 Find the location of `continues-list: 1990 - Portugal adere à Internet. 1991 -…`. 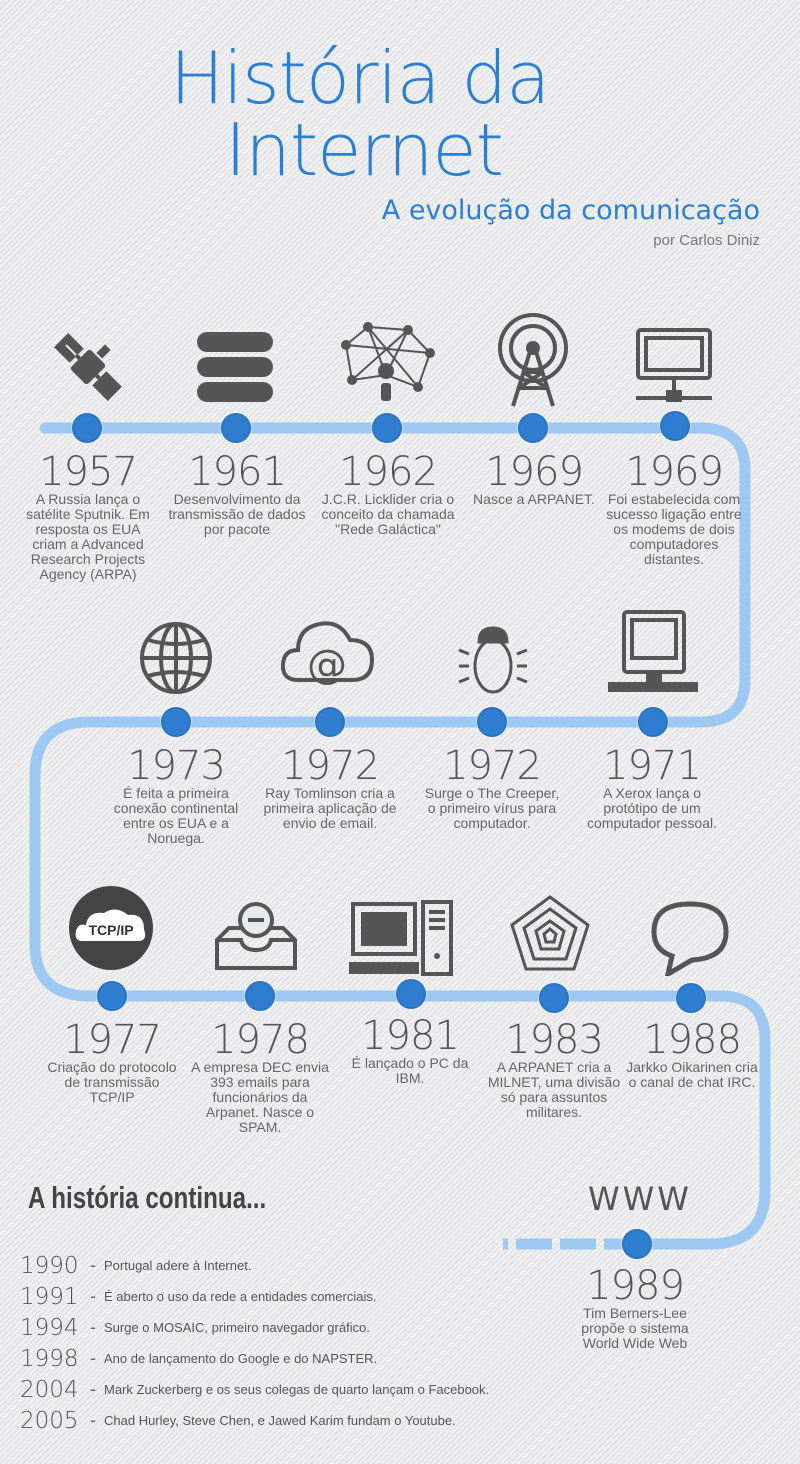

continues-list: 1990 - Portugal adere à Internet. 1991 -… is located at coordinates (254, 1343).